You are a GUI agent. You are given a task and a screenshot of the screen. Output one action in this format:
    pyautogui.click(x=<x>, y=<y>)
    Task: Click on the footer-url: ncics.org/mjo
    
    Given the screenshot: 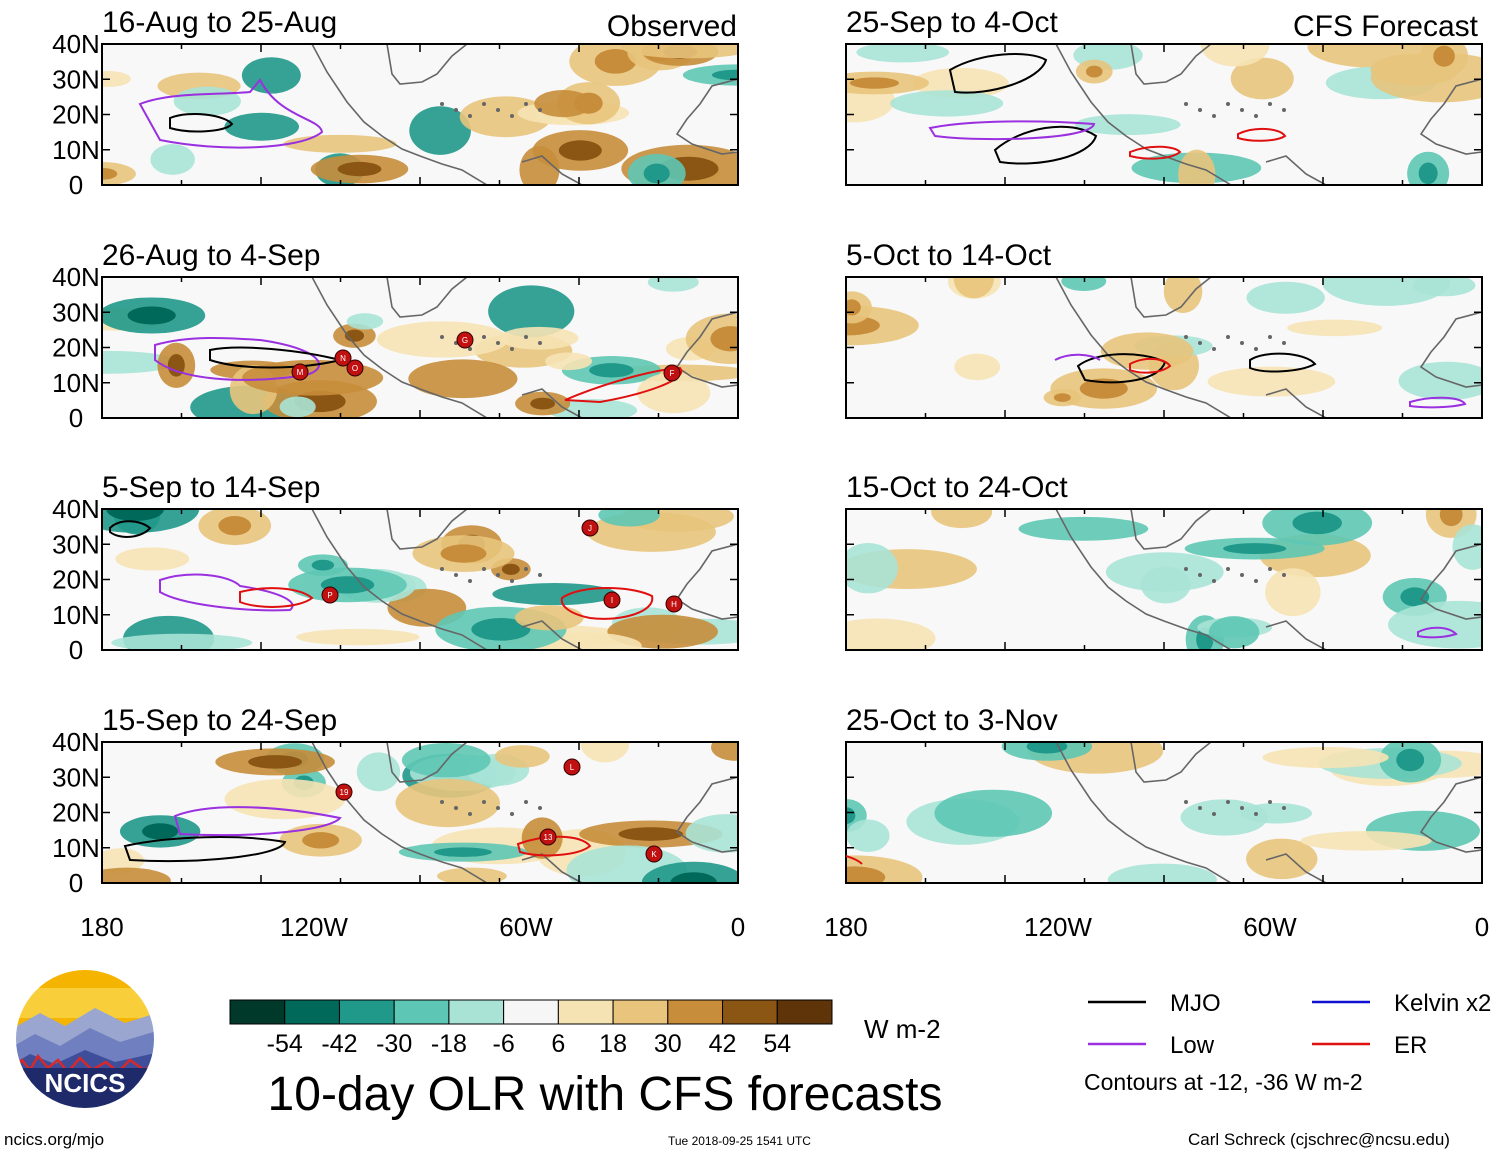 What is the action you would take?
    pyautogui.click(x=54, y=1139)
    